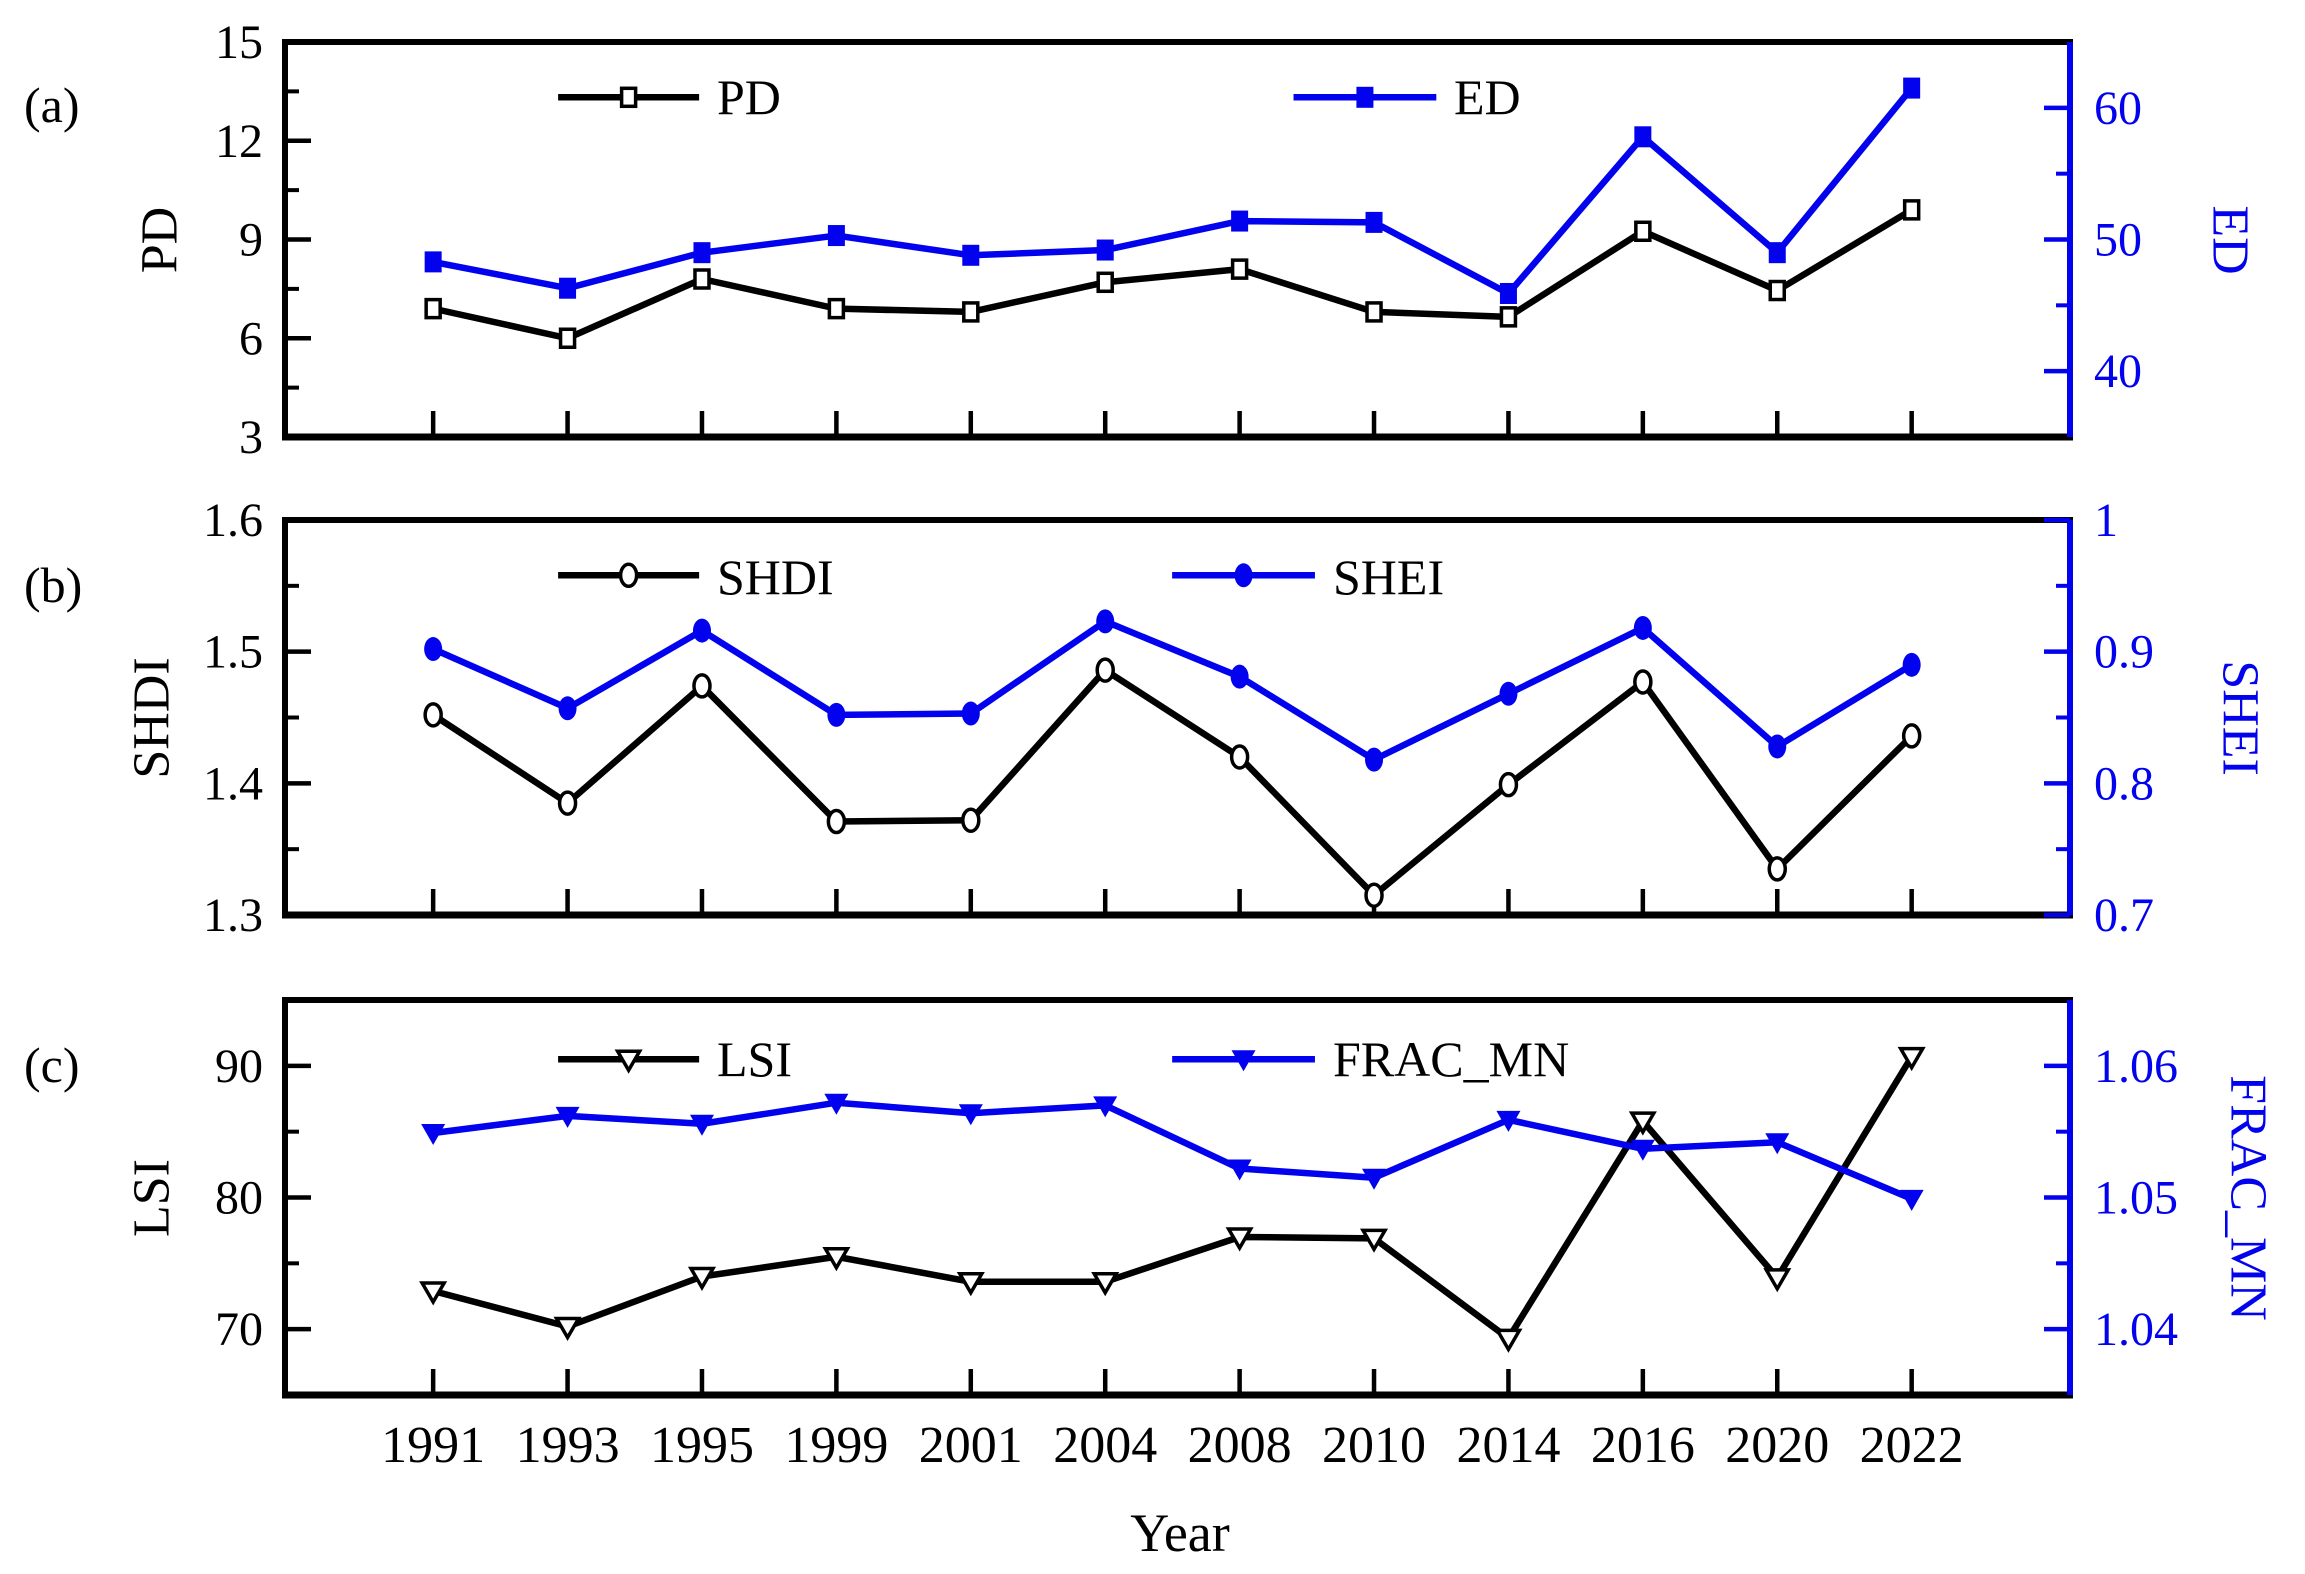 The image size is (2305, 1574). I want to click on left-tick-label: 70, so click(239, 1329).